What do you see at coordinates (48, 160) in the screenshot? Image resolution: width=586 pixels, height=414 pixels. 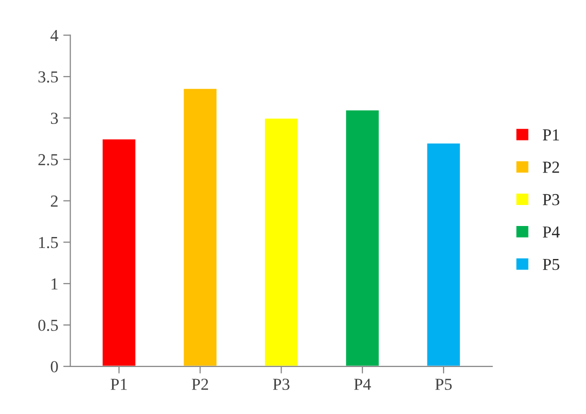 I see `y-tick-label: 2.5` at bounding box center [48, 160].